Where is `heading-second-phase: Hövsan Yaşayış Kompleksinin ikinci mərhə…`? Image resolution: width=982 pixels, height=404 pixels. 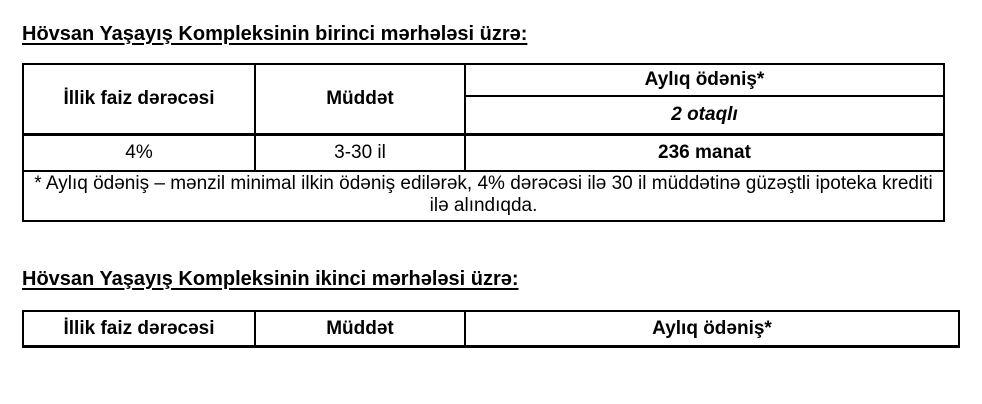 heading-second-phase: Hövsan Yaşayış Kompleksinin ikinci mərhə… is located at coordinates (270, 279).